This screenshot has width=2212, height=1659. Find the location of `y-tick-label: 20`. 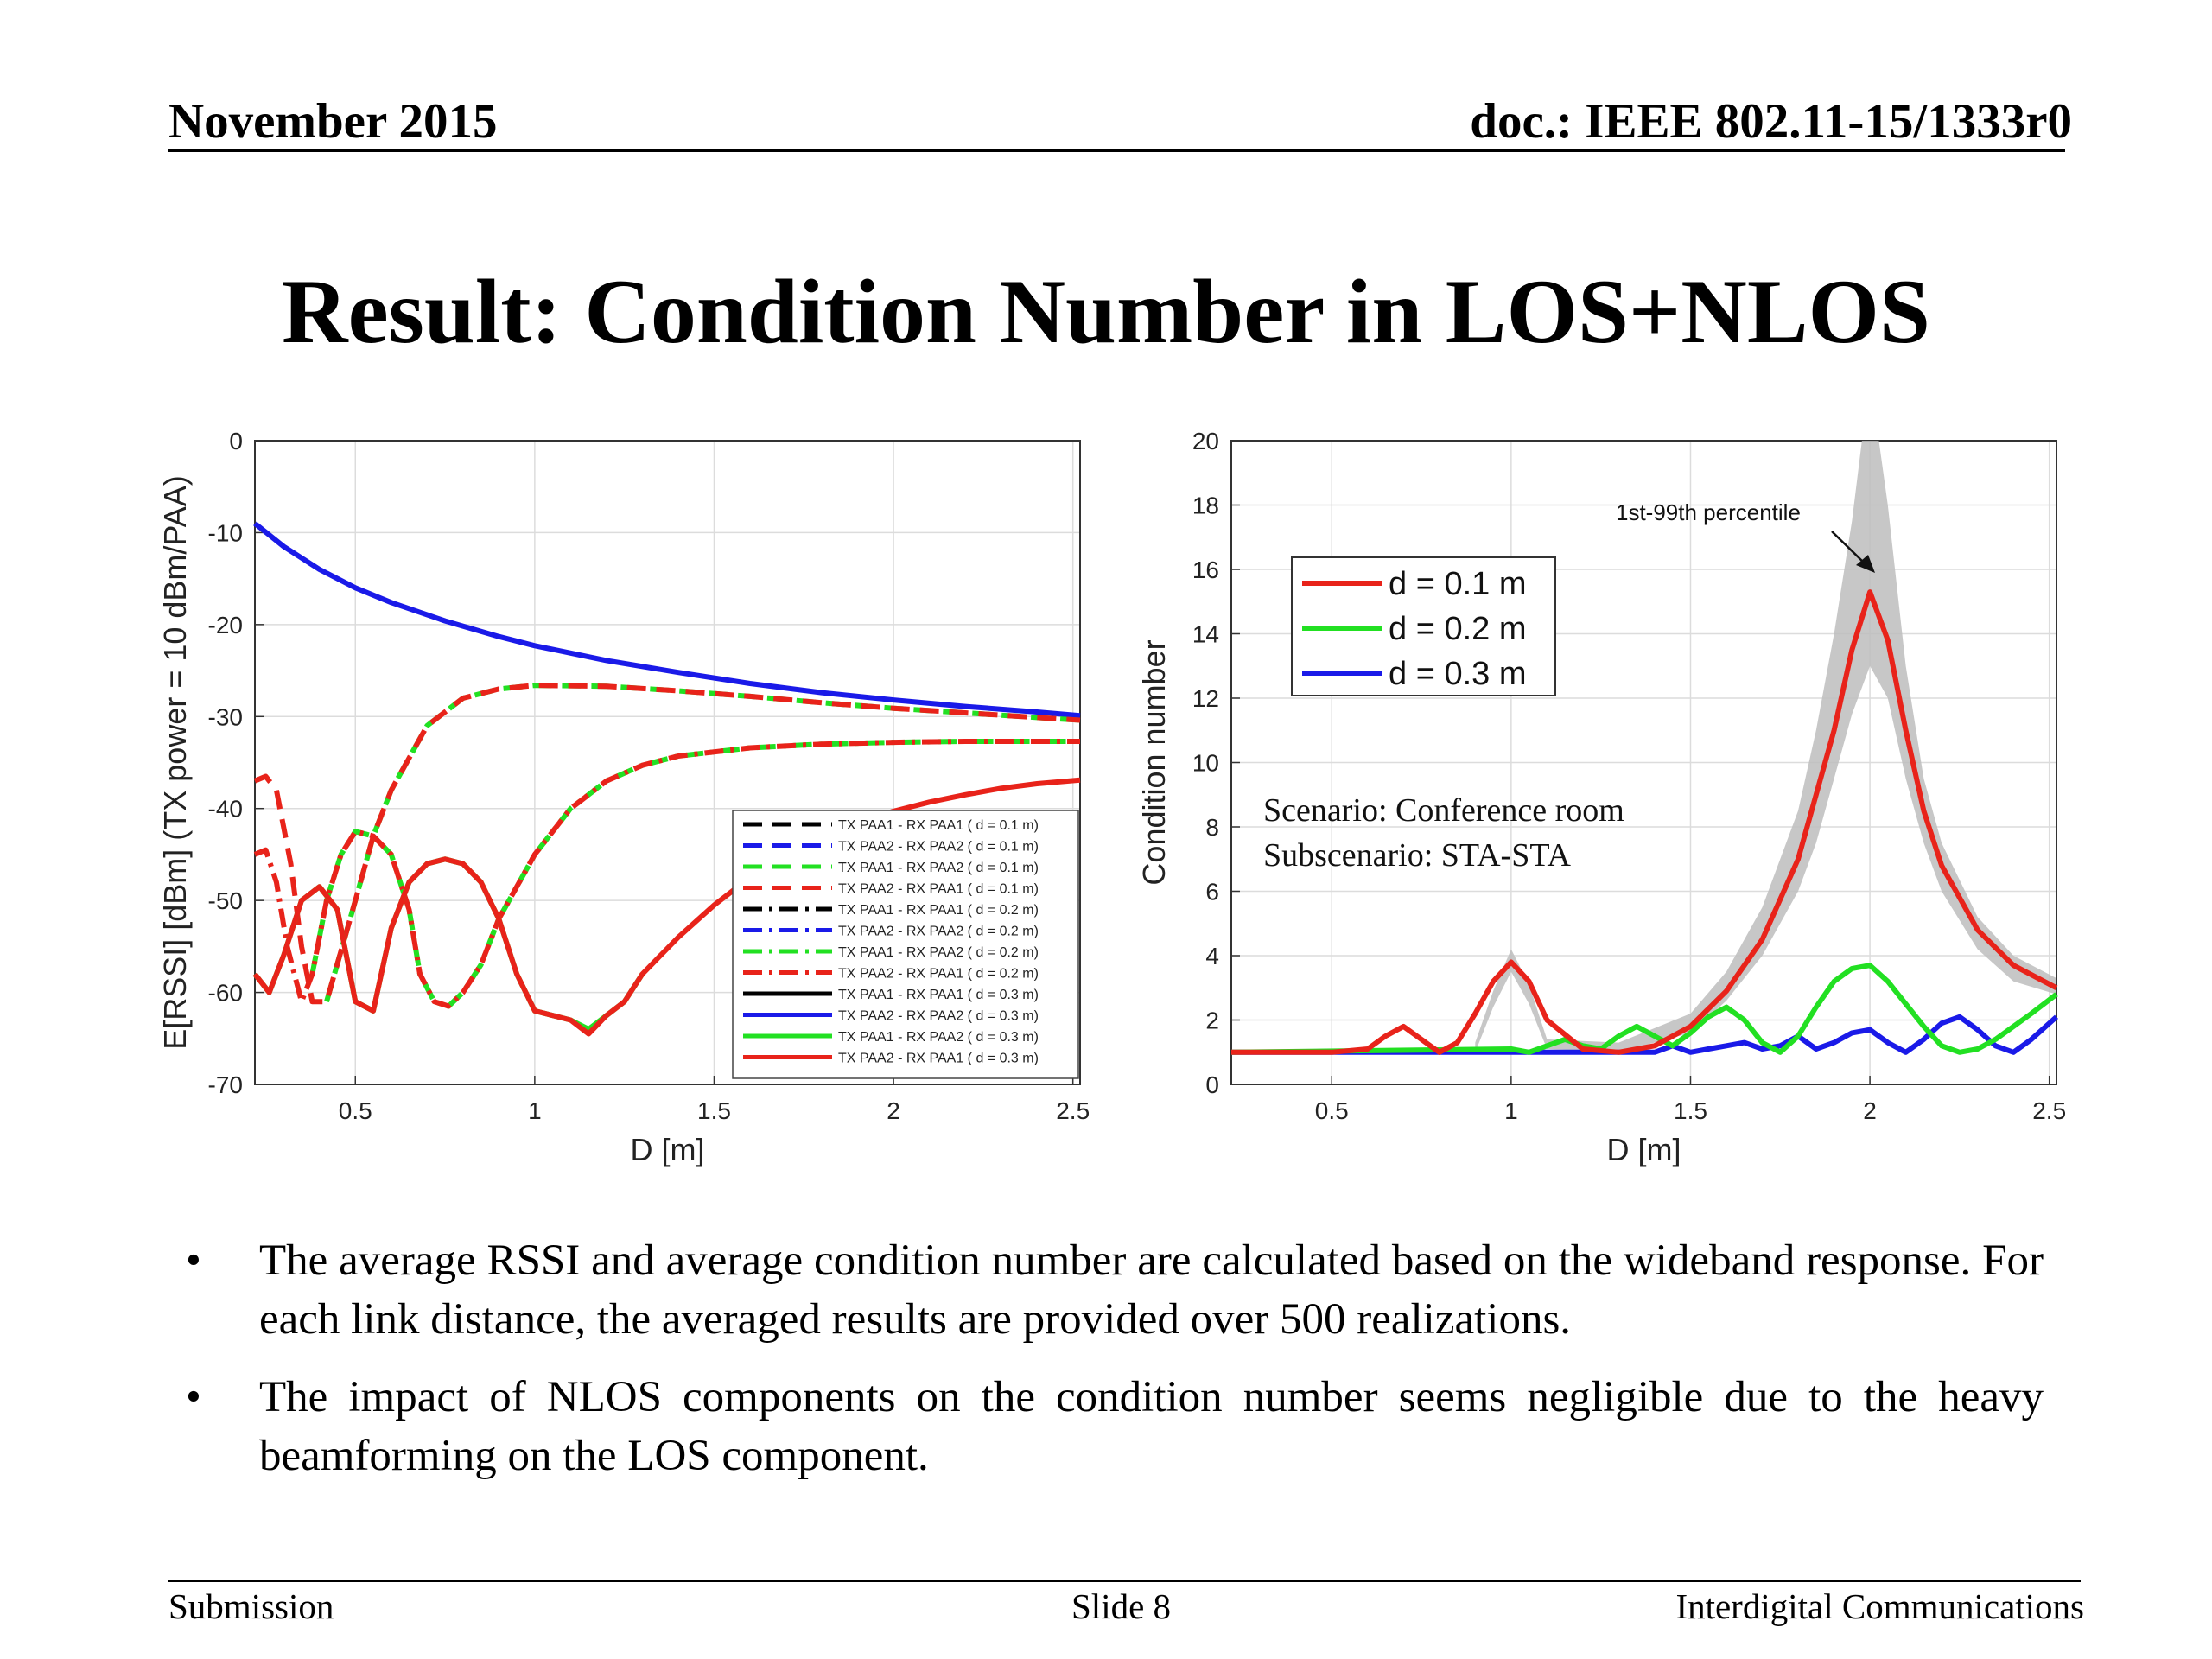

y-tick-label: 20 is located at coordinates (1205, 441).